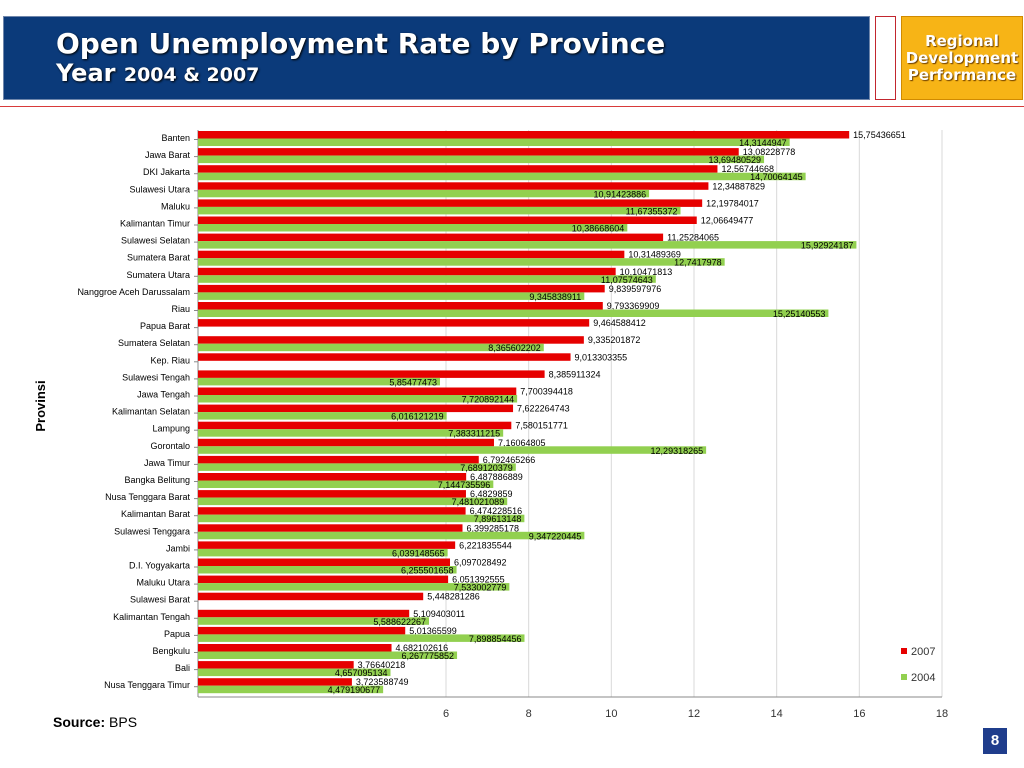  What do you see at coordinates (170, 446) in the screenshot?
I see `category-label: Gorontalo` at bounding box center [170, 446].